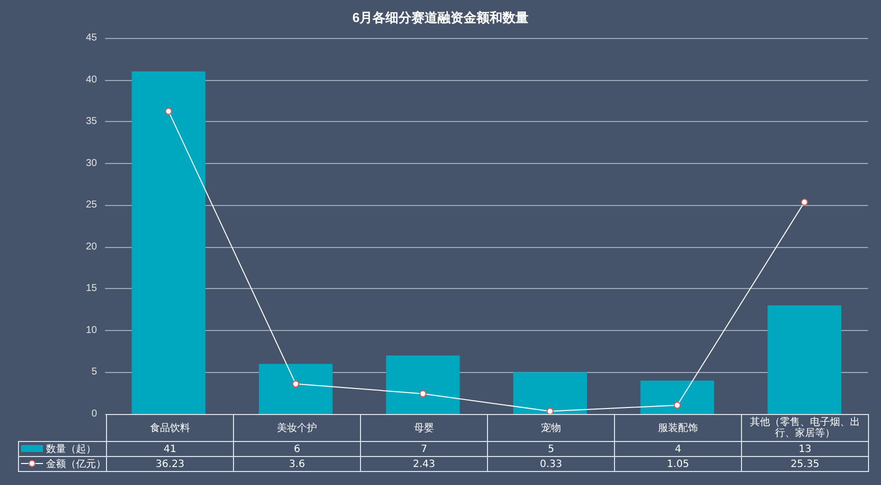 The image size is (881, 485). What do you see at coordinates (678, 464) in the screenshot?
I see `data-label: 1.05` at bounding box center [678, 464].